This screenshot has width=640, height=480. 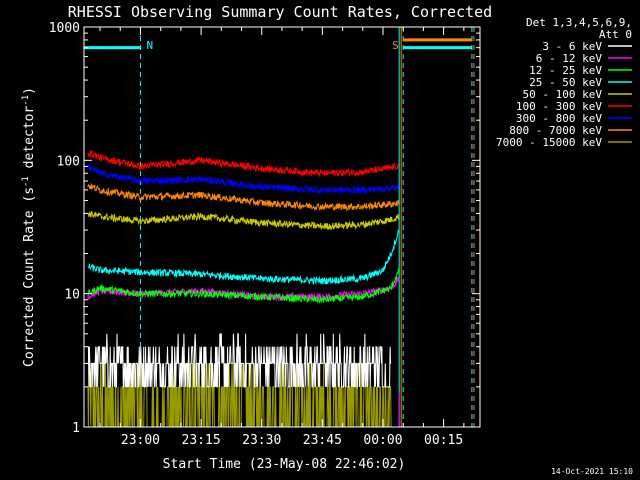 I want to click on legend-label: 6 - 12 keV, so click(x=569, y=58).